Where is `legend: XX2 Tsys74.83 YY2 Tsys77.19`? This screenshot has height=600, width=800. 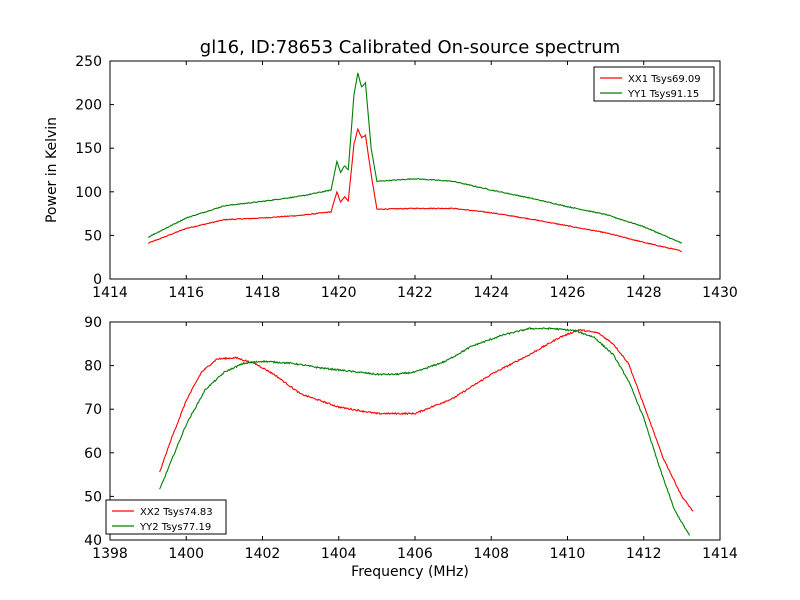 legend: XX2 Tsys74.83 YY2 Tsys77.19 is located at coordinates (166, 517).